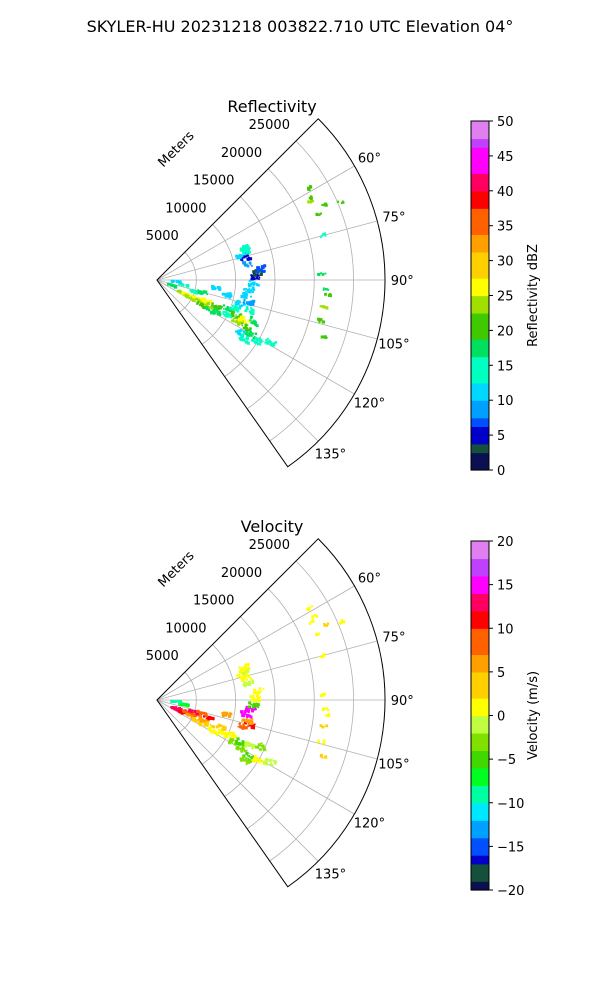 The height and width of the screenshot is (1000, 600). What do you see at coordinates (402, 701) in the screenshot?
I see `velocity-azimuth-tick-label: 90°` at bounding box center [402, 701].